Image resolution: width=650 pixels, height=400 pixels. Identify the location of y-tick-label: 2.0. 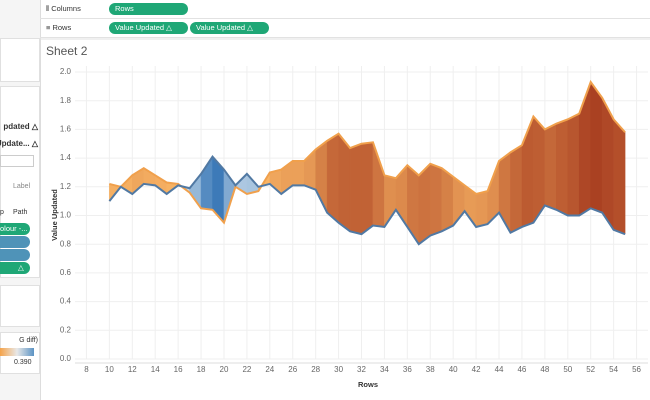
(66, 71).